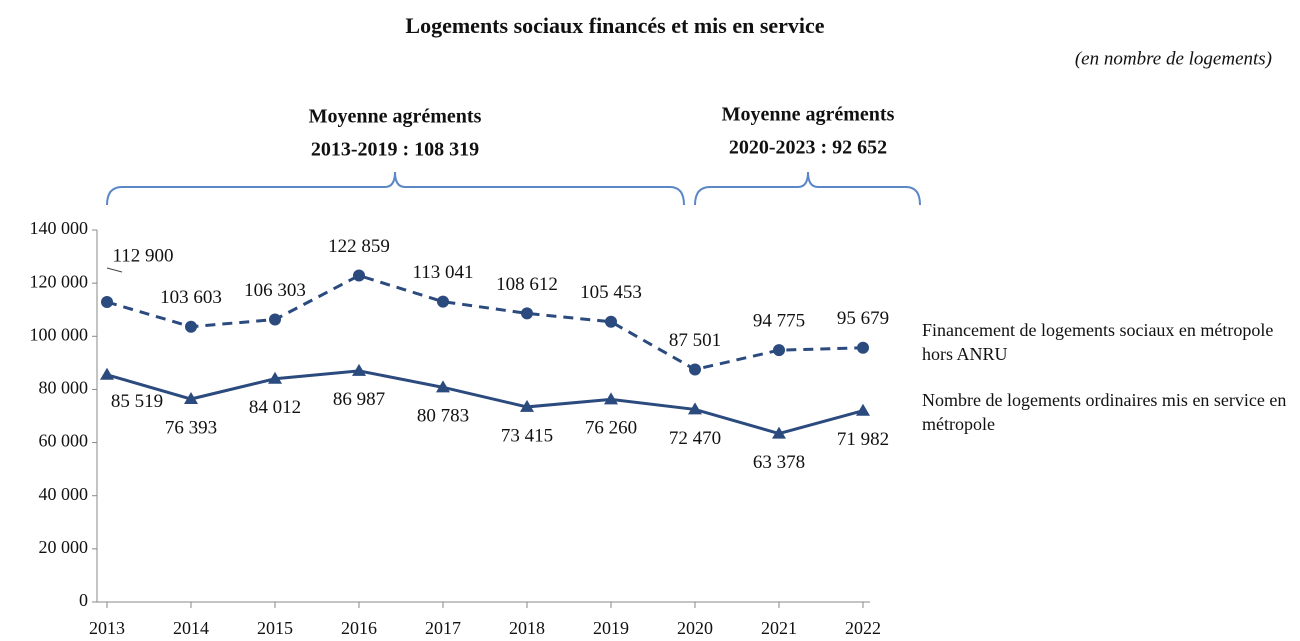 The height and width of the screenshot is (641, 1300). What do you see at coordinates (611, 428) in the screenshot?
I see `data-label: 76 260` at bounding box center [611, 428].